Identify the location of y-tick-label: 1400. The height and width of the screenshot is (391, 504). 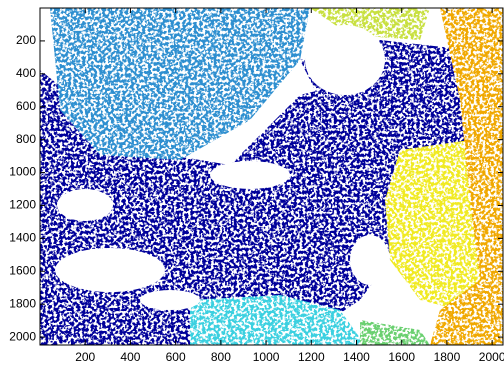
(22, 238).